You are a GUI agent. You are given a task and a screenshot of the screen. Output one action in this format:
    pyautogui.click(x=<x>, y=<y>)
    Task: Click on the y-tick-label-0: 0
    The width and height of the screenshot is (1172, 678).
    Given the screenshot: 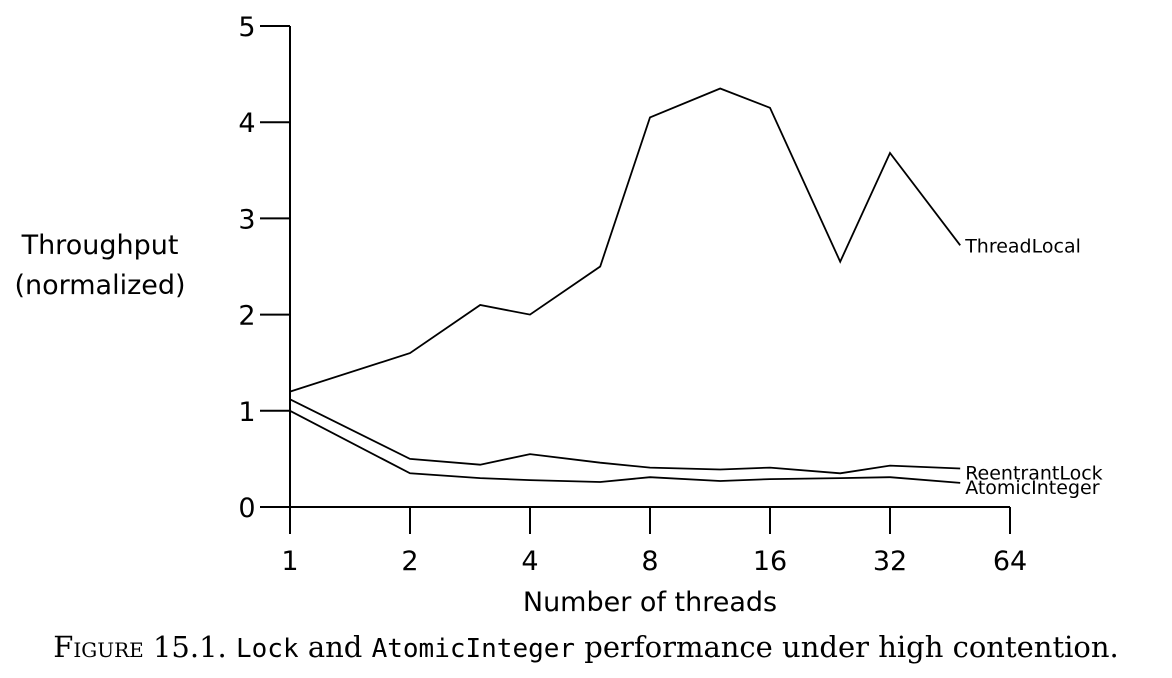 What is the action you would take?
    pyautogui.click(x=246, y=508)
    